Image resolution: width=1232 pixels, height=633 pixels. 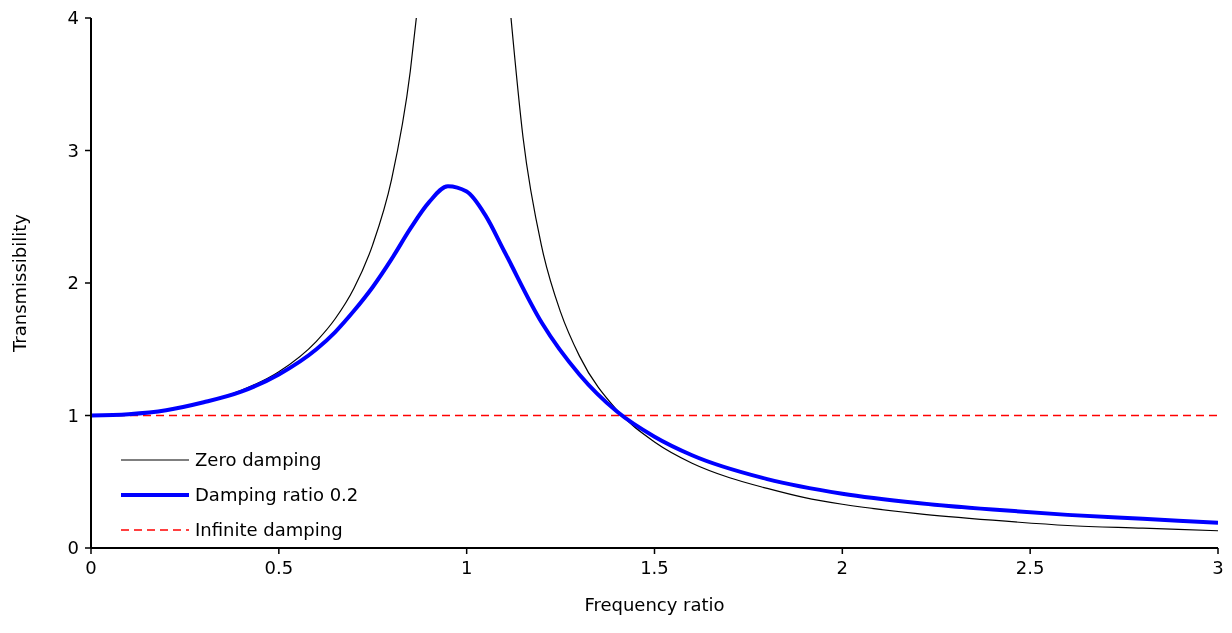 What do you see at coordinates (73, 18) in the screenshot?
I see `y-tick-label: 4` at bounding box center [73, 18].